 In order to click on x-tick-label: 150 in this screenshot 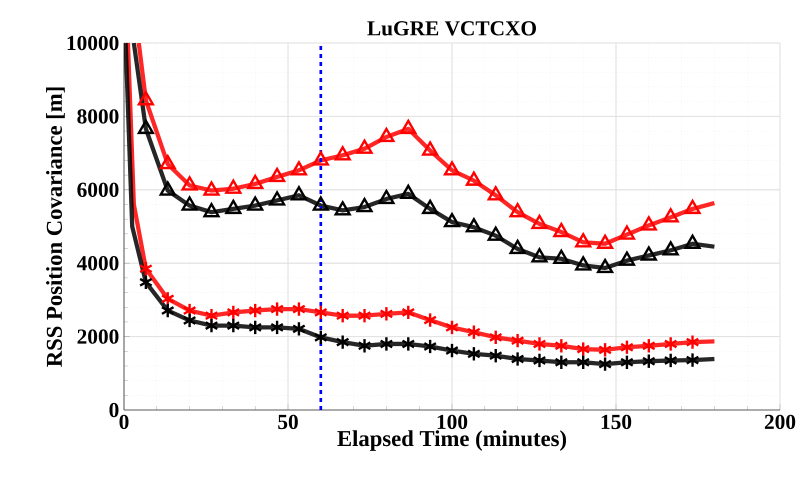, I will do `click(617, 422)`.